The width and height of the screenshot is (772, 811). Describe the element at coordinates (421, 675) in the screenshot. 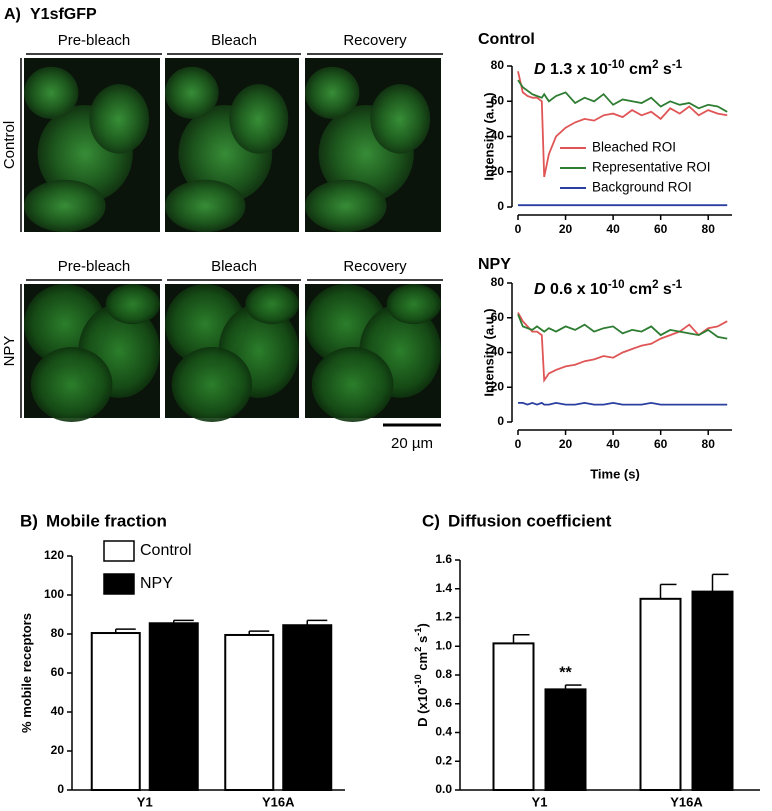

I see `y-axis-label: D (x10-10 cm2 s-1)` at that location.